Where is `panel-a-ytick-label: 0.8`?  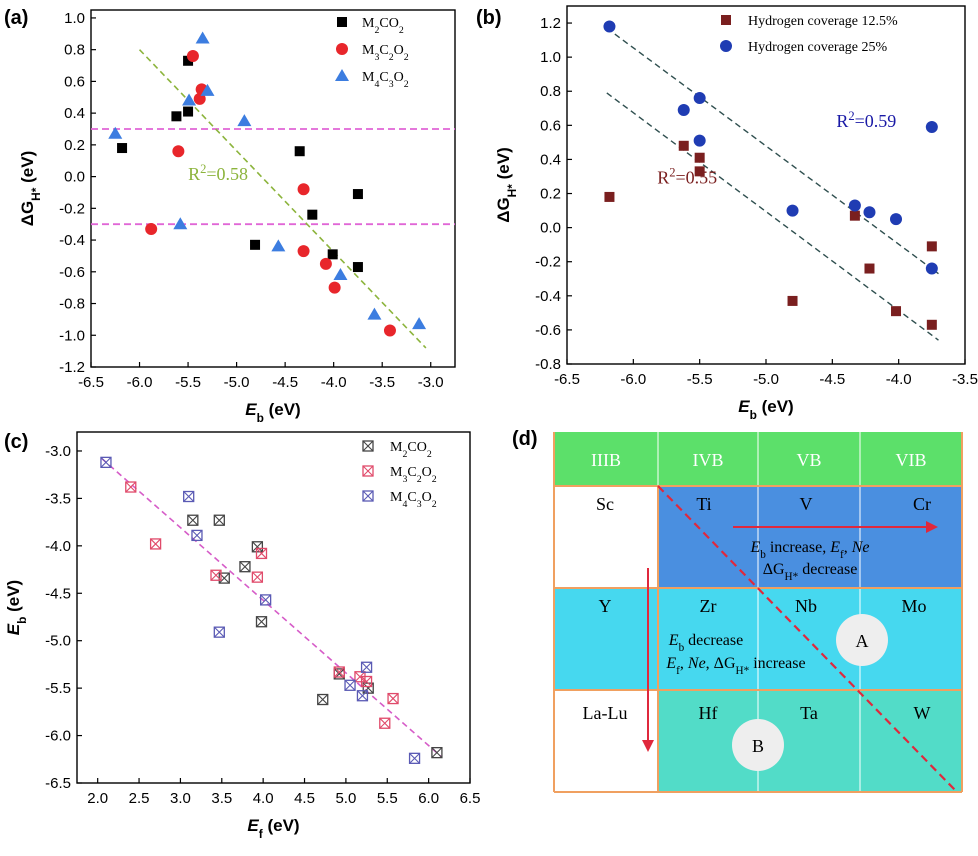 panel-a-ytick-label: 0.8 is located at coordinates (74, 50).